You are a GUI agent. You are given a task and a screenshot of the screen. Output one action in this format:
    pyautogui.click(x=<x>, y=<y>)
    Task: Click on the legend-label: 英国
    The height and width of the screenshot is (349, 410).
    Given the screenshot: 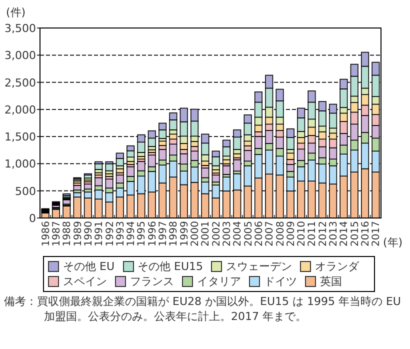 What is the action you would take?
    pyautogui.click(x=331, y=281)
    